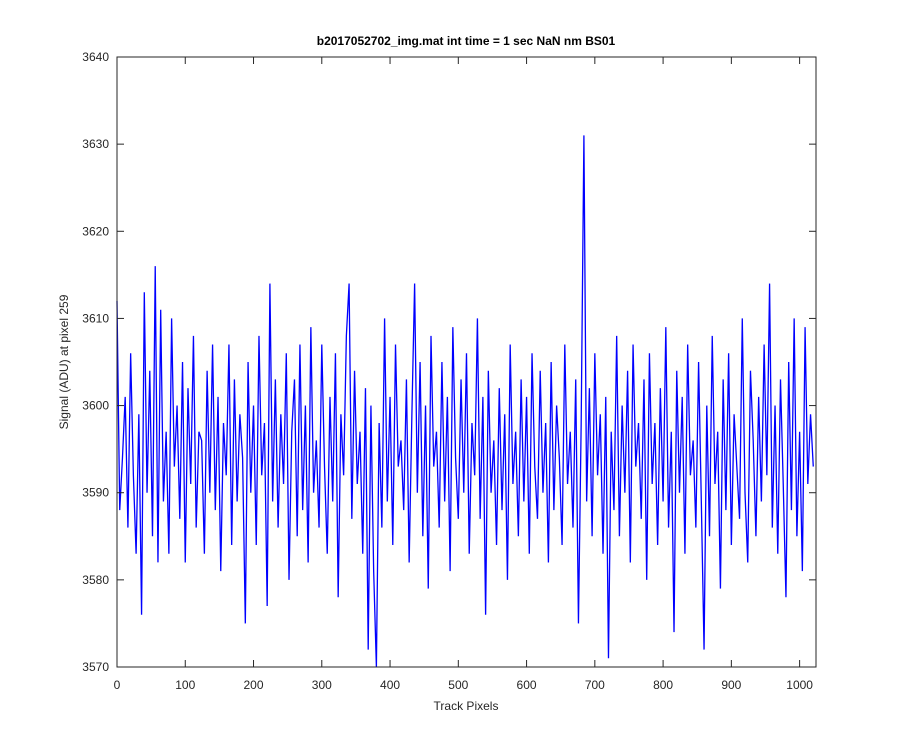 This screenshot has width=900, height=750. I want to click on x-tick-label: 0, so click(117, 685).